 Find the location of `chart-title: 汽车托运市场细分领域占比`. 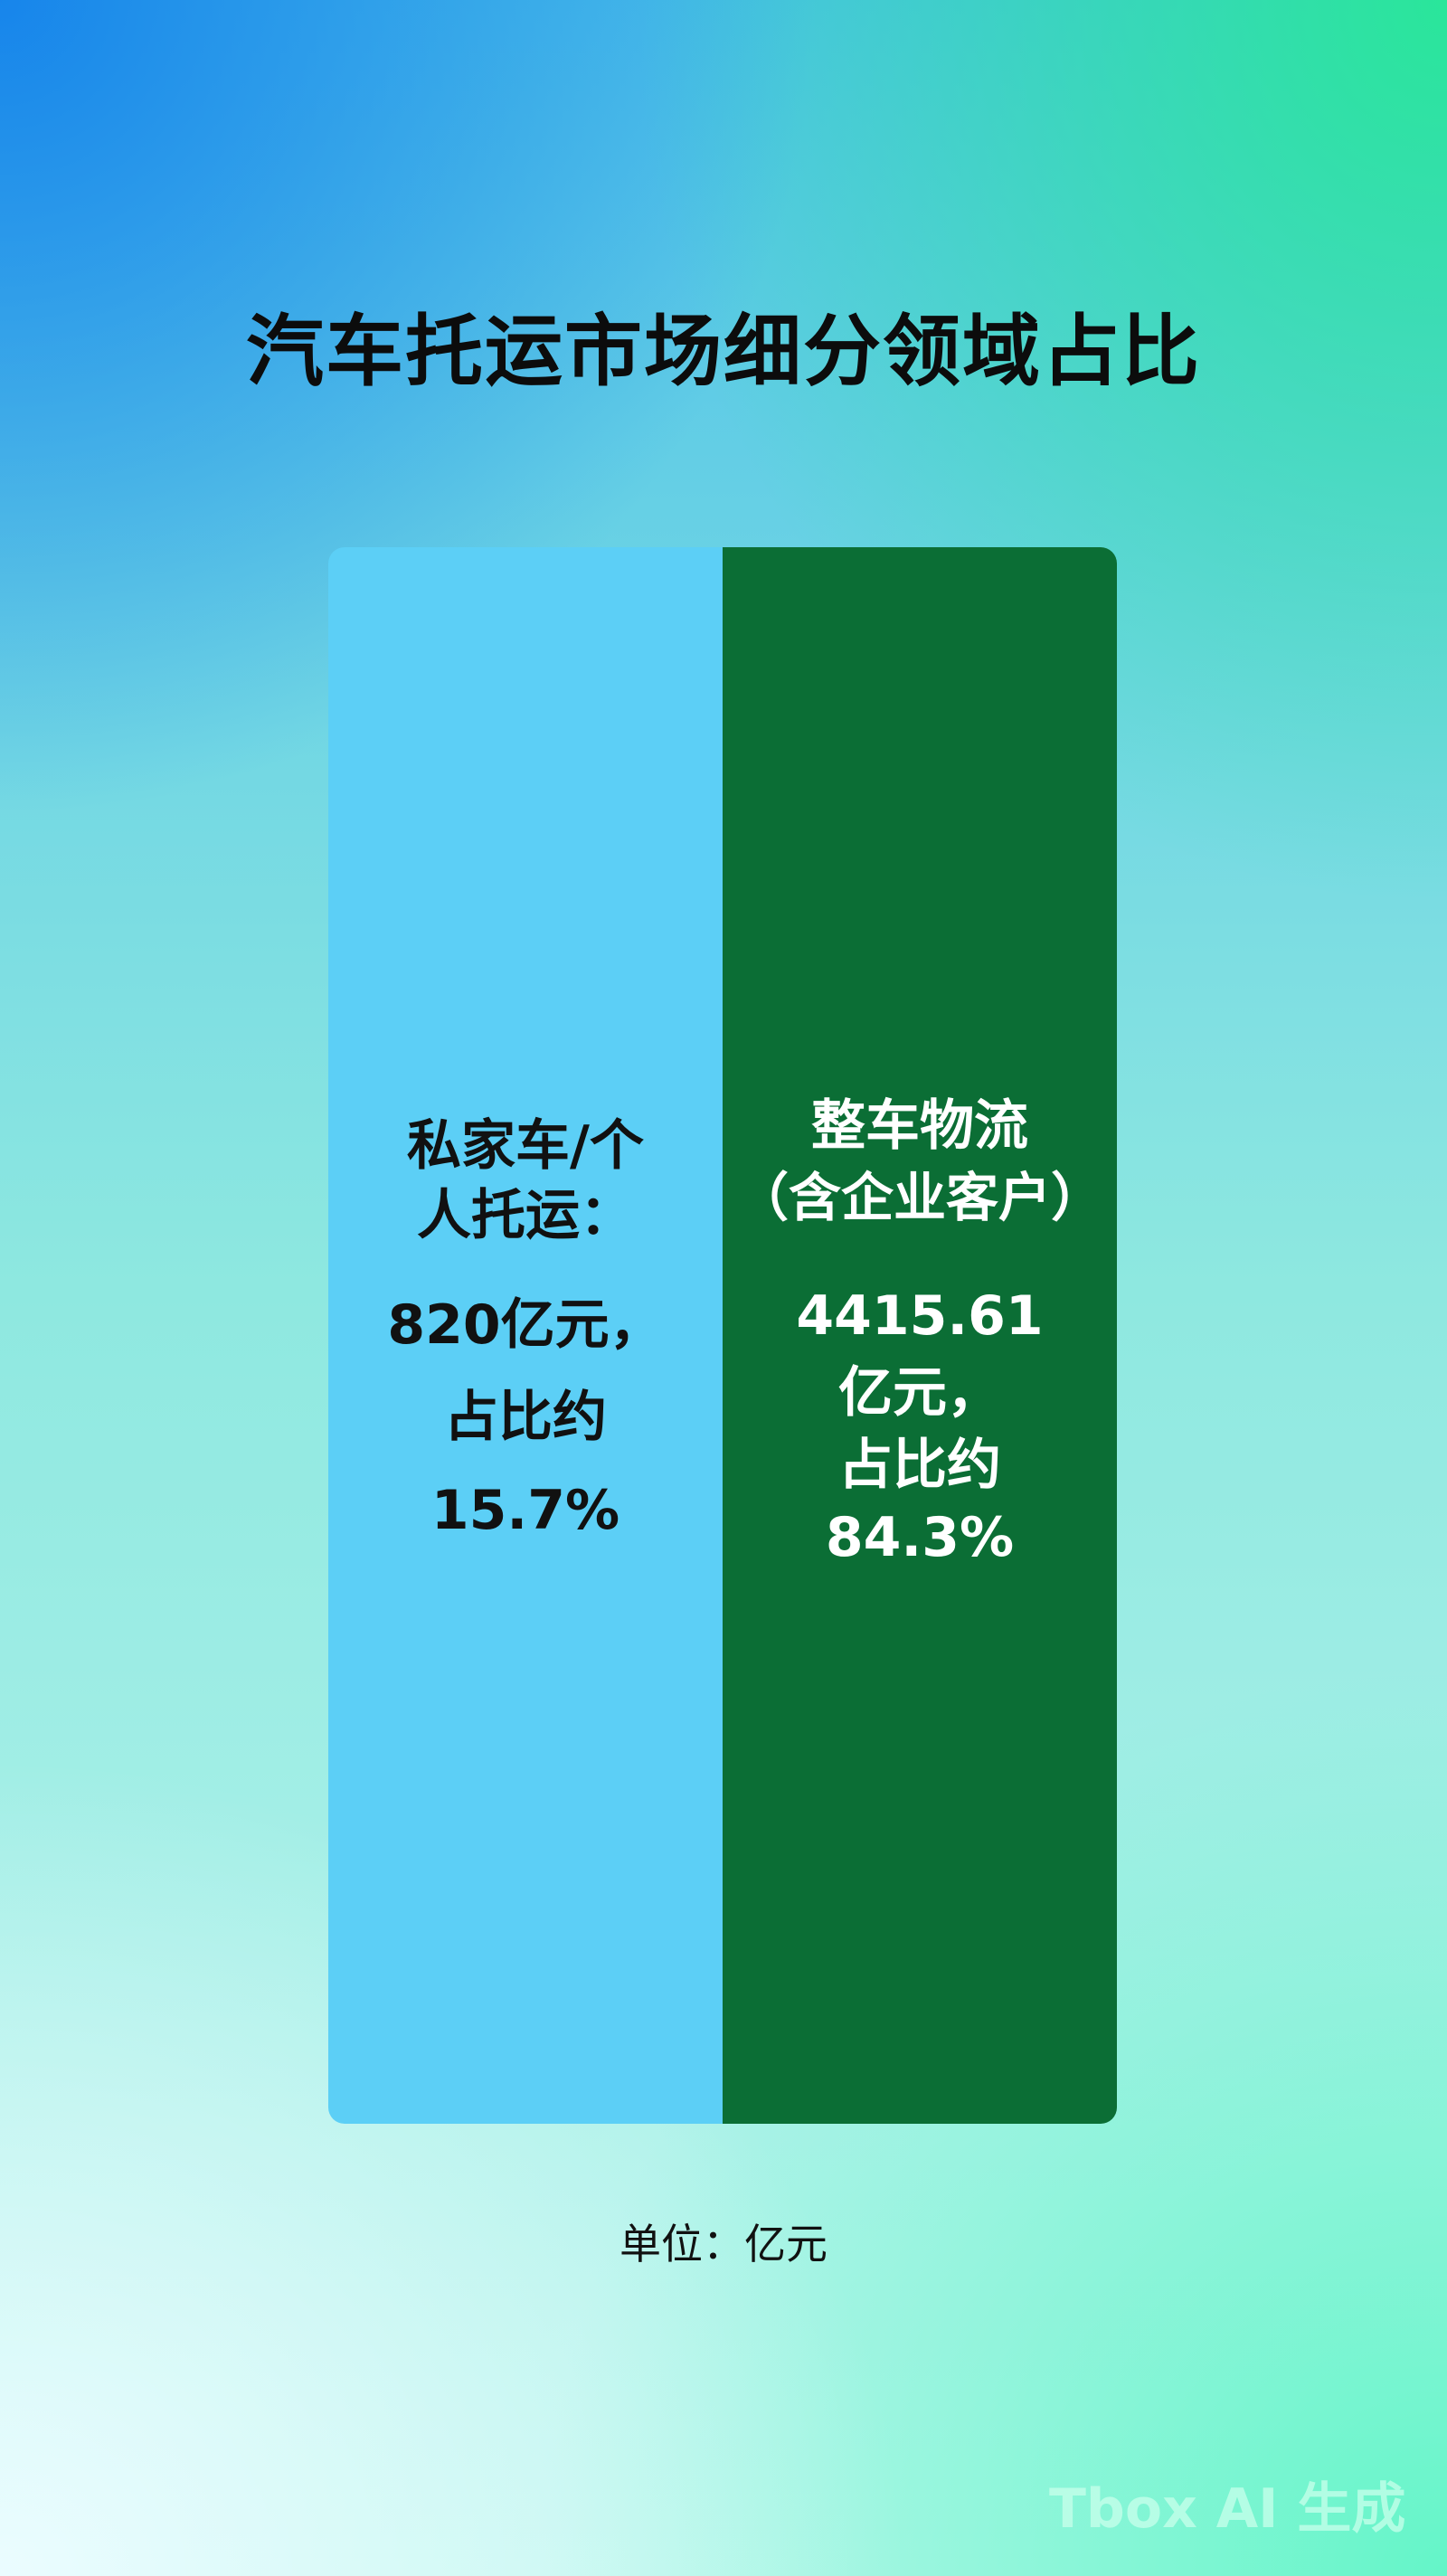

chart-title: 汽车托运市场细分领域占比 is located at coordinates (723, 352).